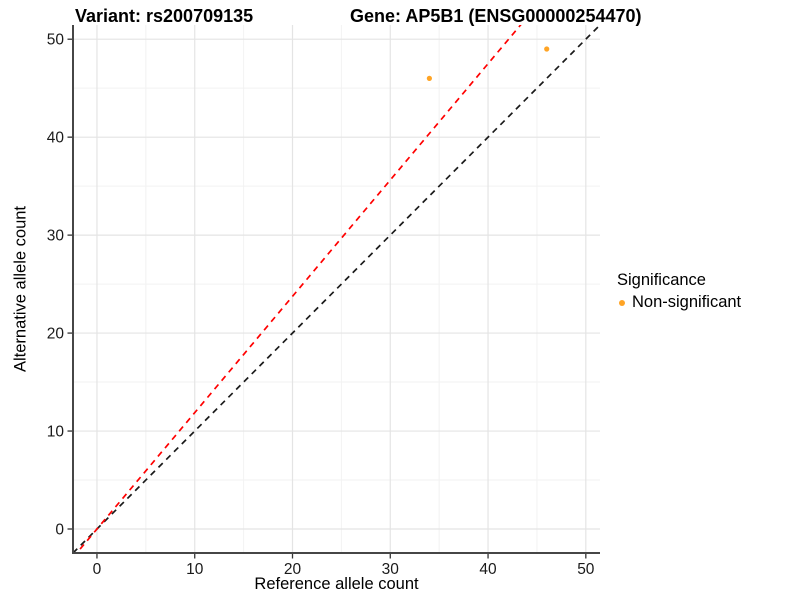 The height and width of the screenshot is (600, 800). Describe the element at coordinates (586, 569) in the screenshot. I see `x-tick-label: 50` at that location.